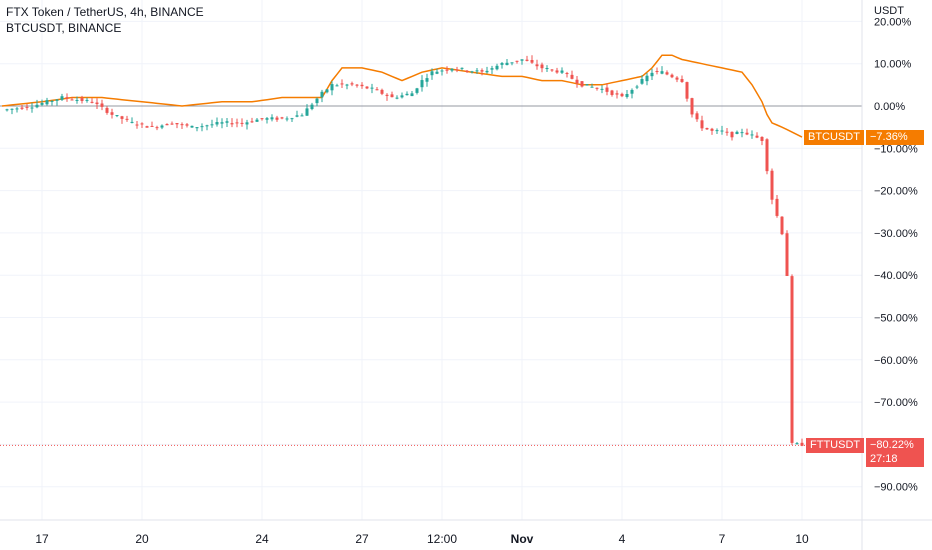 The height and width of the screenshot is (550, 932). I want to click on x-tick-label: Nov, so click(522, 539).